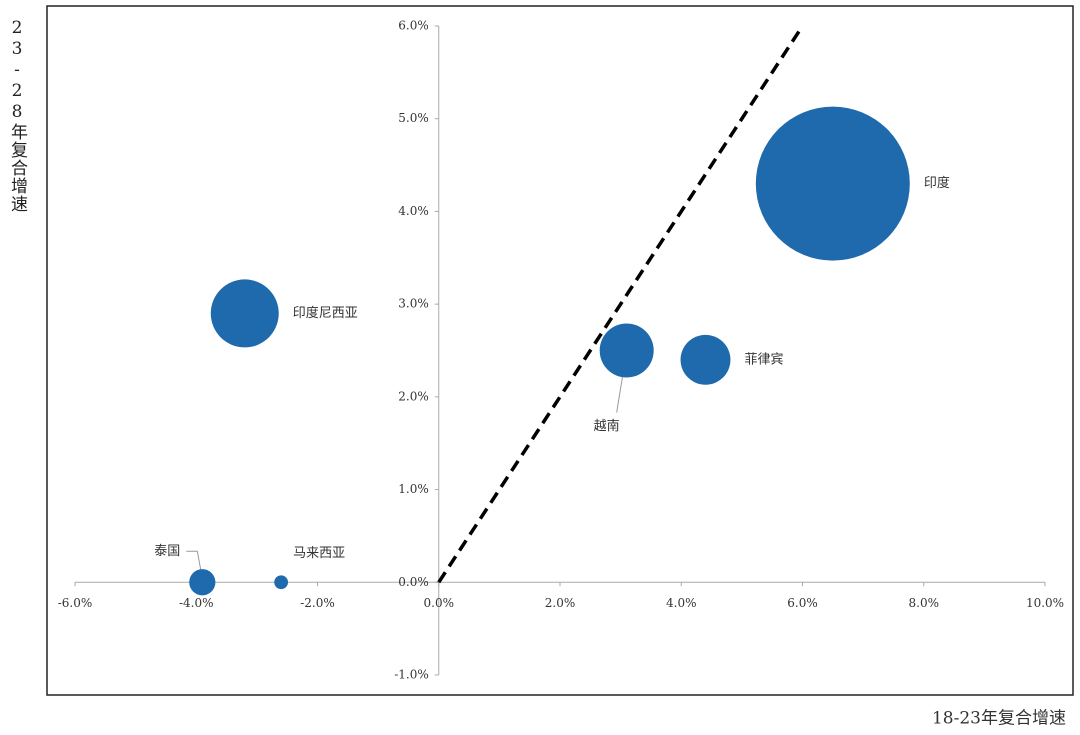  Describe the element at coordinates (196, 603) in the screenshot. I see `x-tick-label: -4.0%` at that location.